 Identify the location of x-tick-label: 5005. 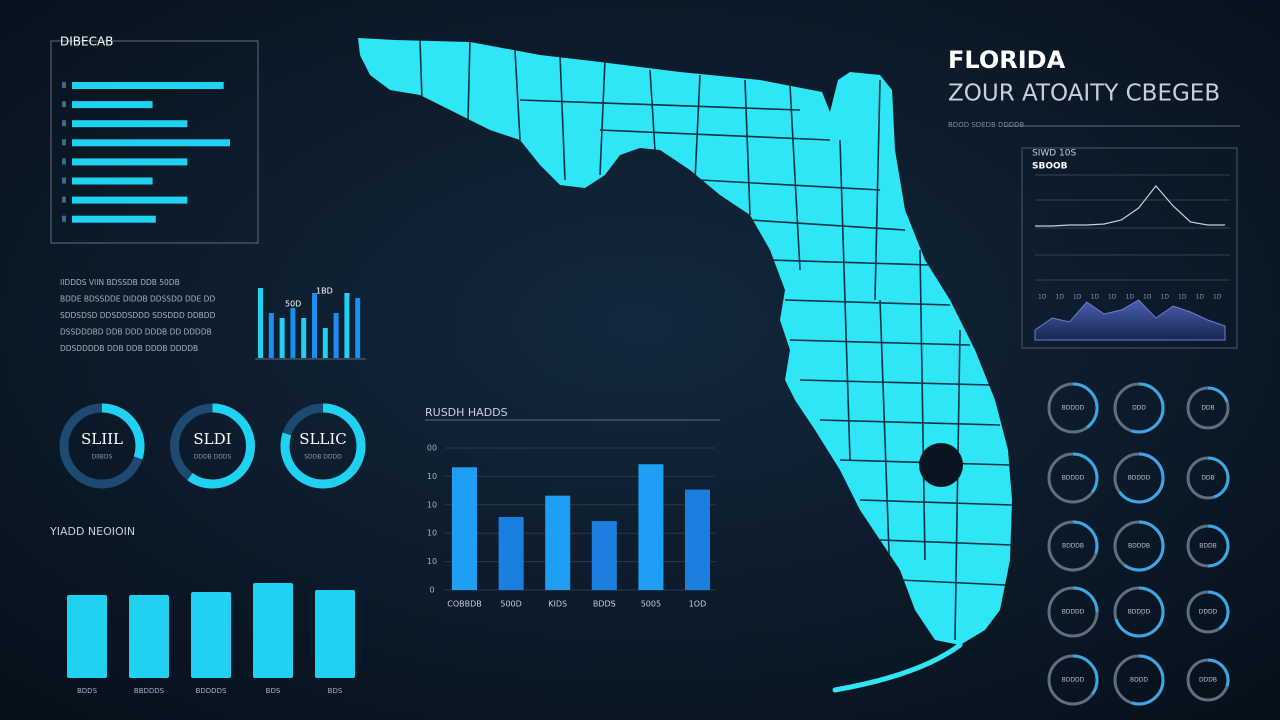
(651, 604).